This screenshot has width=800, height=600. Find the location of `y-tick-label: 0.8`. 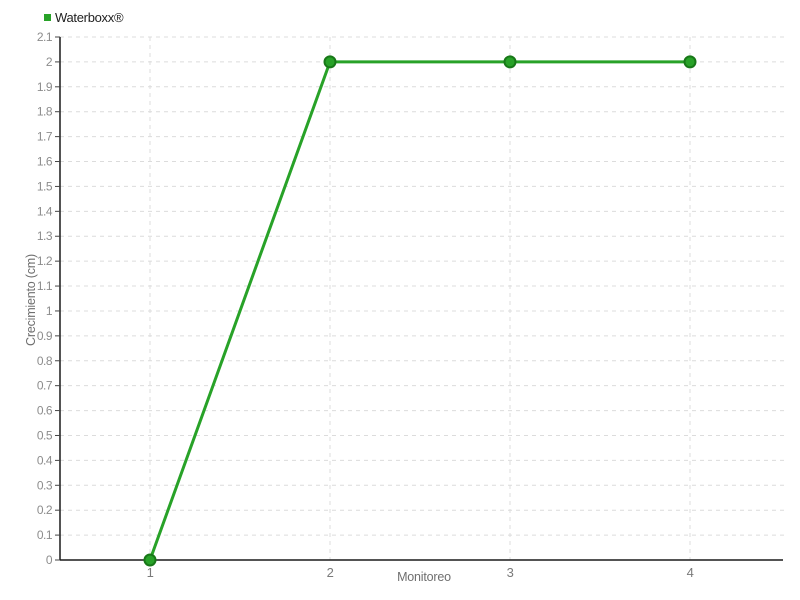

y-tick-label: 0.8 is located at coordinates (45, 361).